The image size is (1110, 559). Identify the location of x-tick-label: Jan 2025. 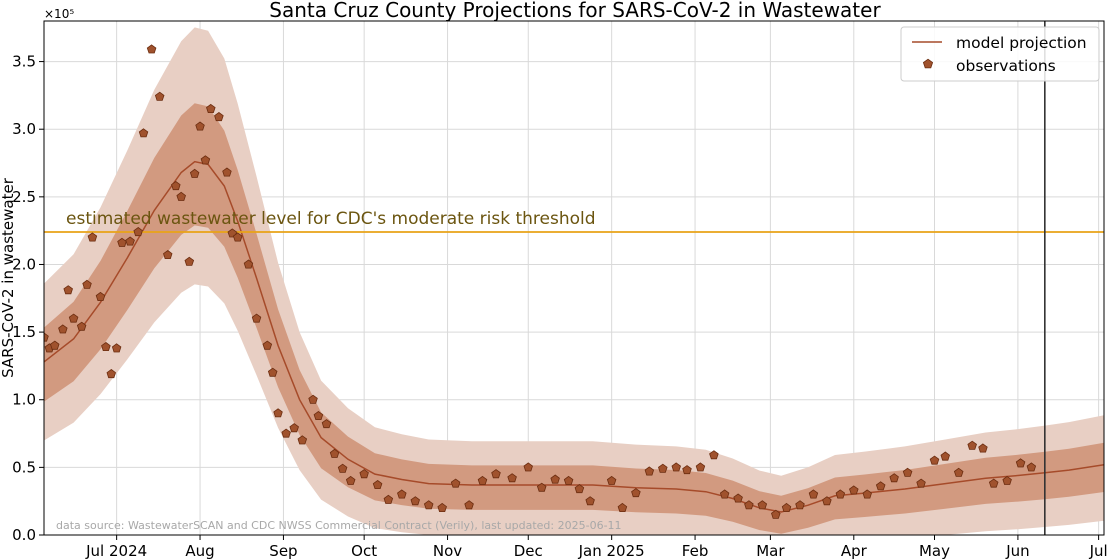
(611, 550).